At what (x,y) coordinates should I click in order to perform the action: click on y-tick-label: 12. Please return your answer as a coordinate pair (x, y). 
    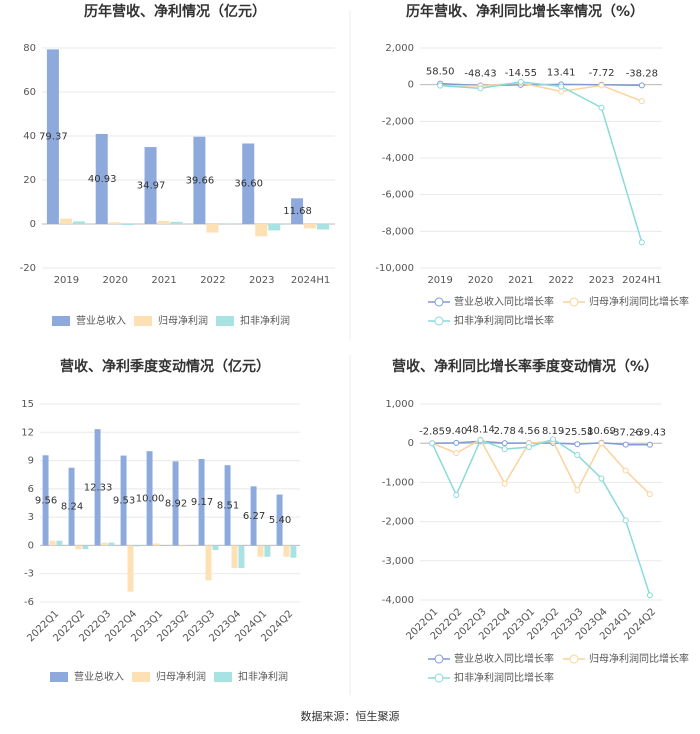
    Looking at the image, I should click on (27, 432).